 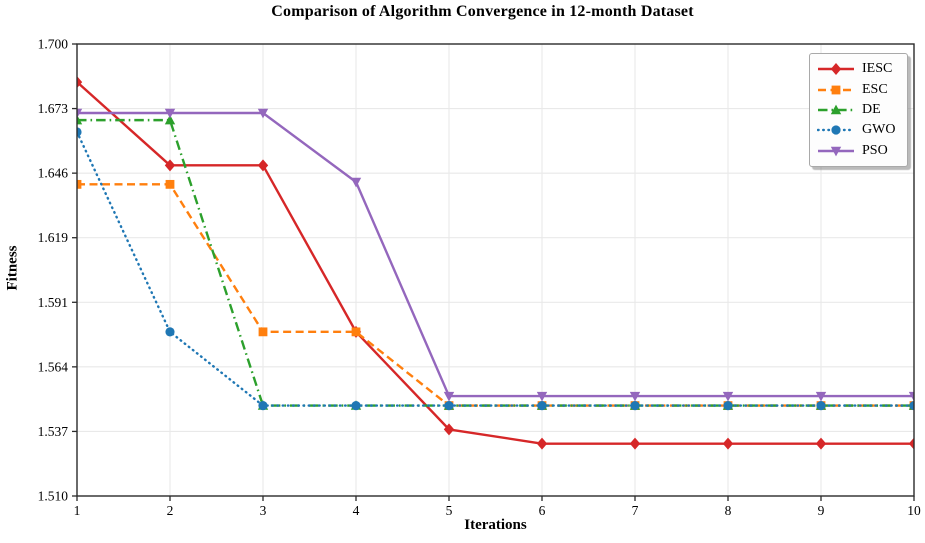 I want to click on legend: IESC ESC DE GWO PSO, so click(x=858, y=110).